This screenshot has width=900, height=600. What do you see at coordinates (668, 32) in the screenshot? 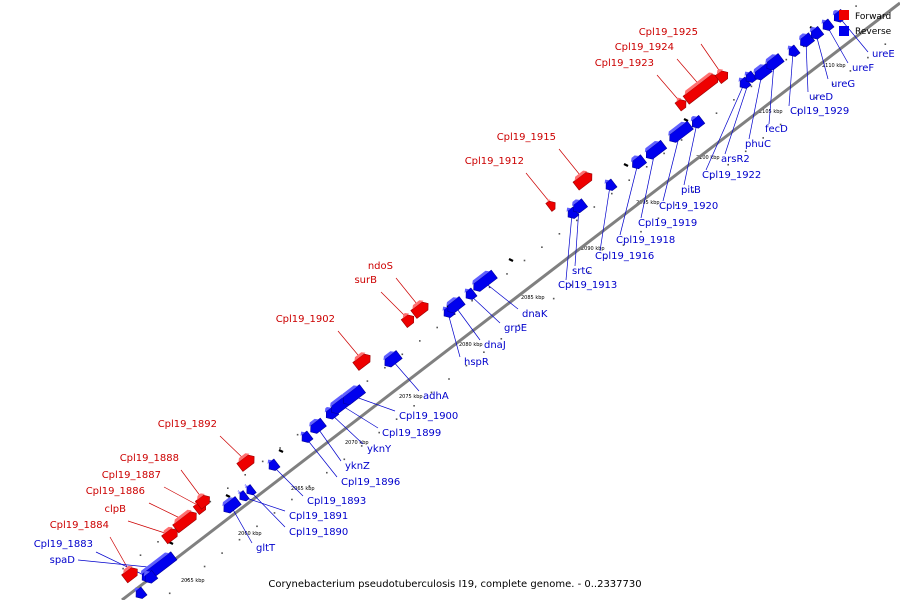
I see `gene-label-cpl19-1925: Cpl19_1925` at bounding box center [668, 32].